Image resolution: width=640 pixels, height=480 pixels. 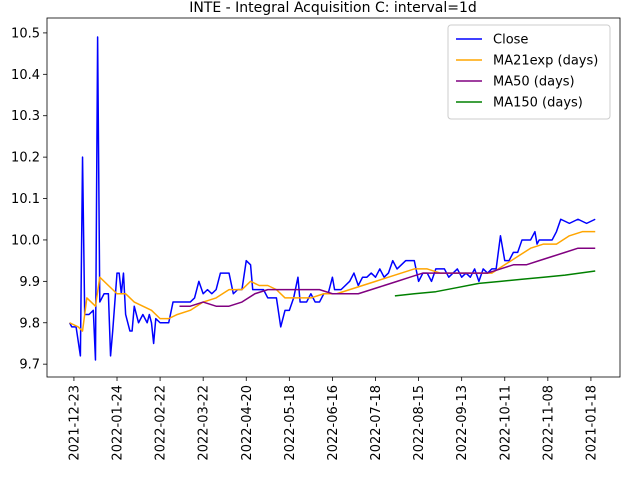 I want to click on y-tick-label: 10.5, so click(x=25, y=33).